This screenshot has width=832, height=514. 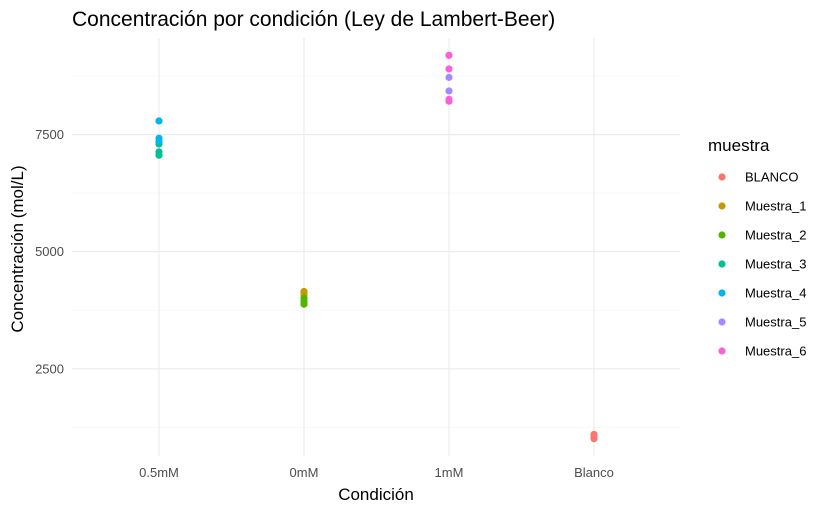 I want to click on legend-label: Muestra_5, so click(x=775, y=322).